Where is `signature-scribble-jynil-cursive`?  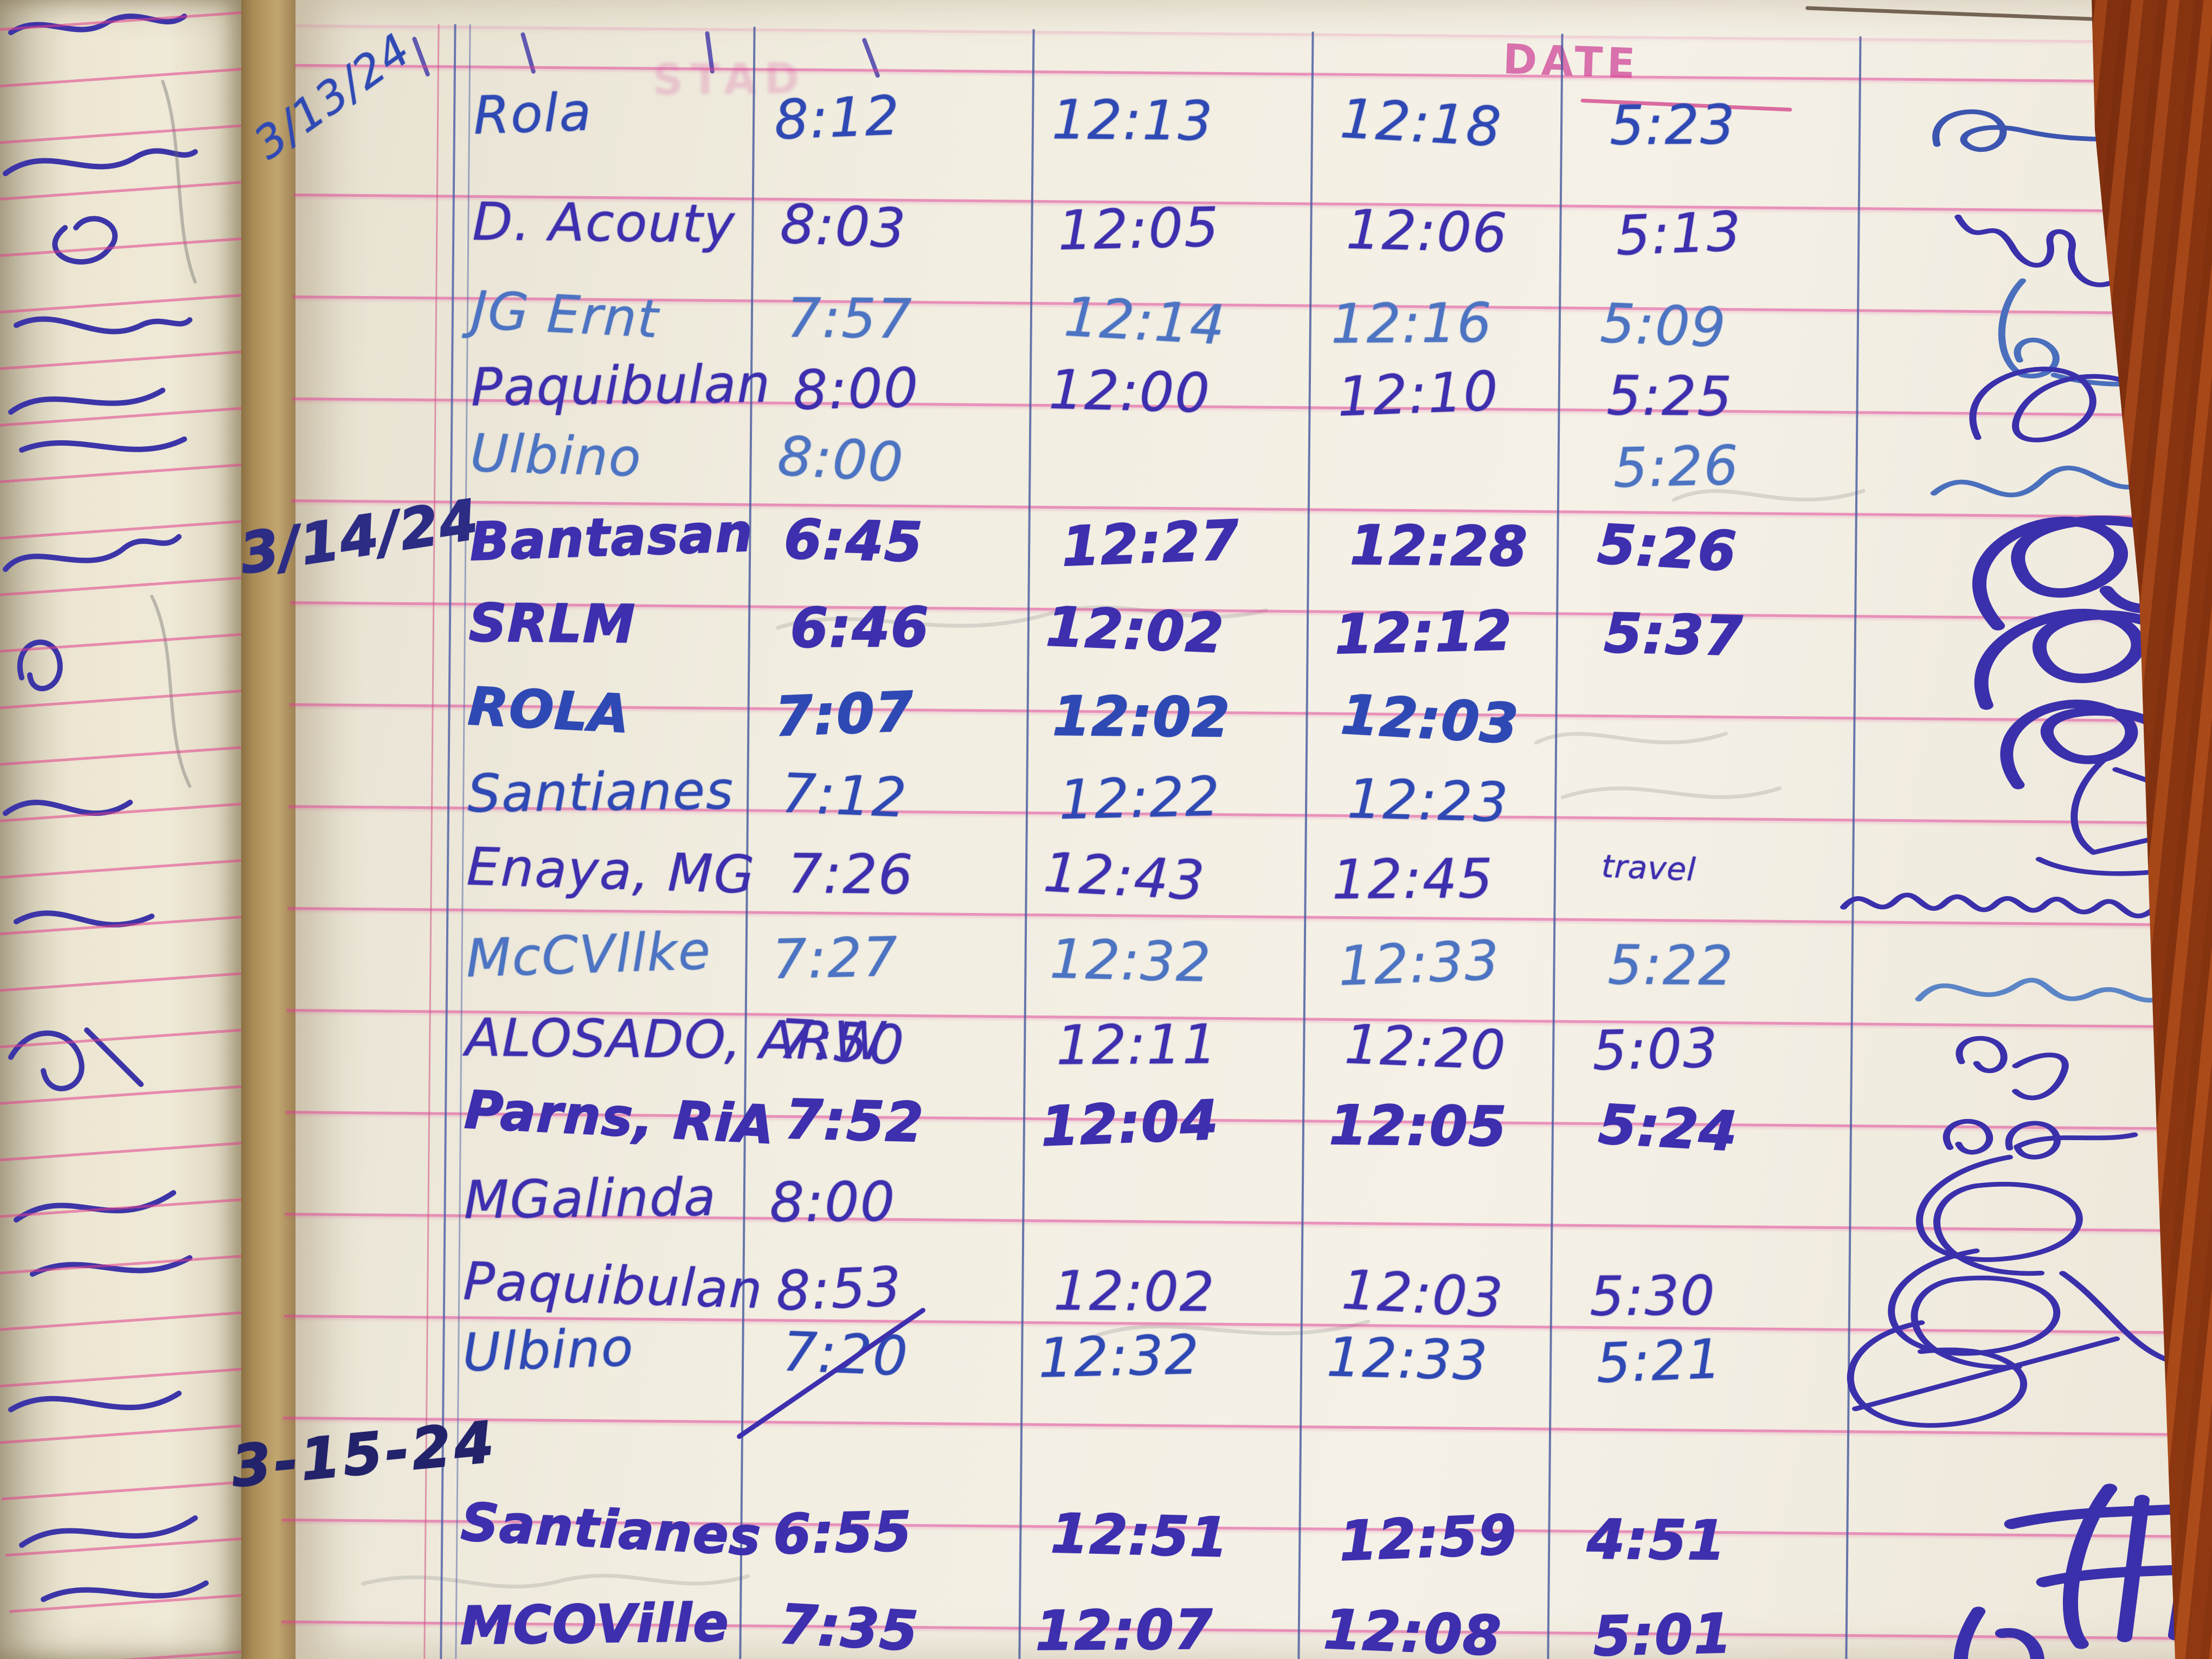 signature-scribble-jynil-cursive is located at coordinates (2080, 1632).